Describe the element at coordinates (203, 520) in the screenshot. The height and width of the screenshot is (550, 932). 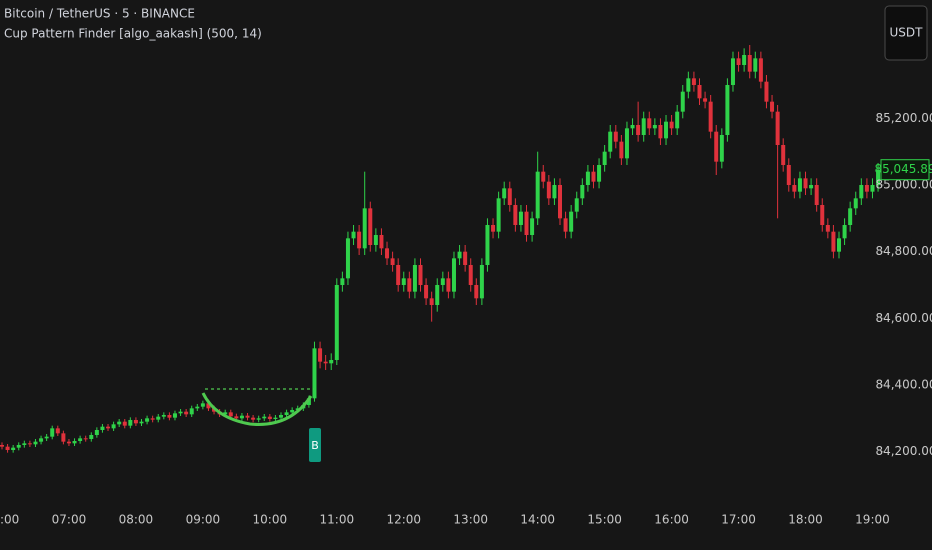
I see `x-tick-label: 09:00` at that location.